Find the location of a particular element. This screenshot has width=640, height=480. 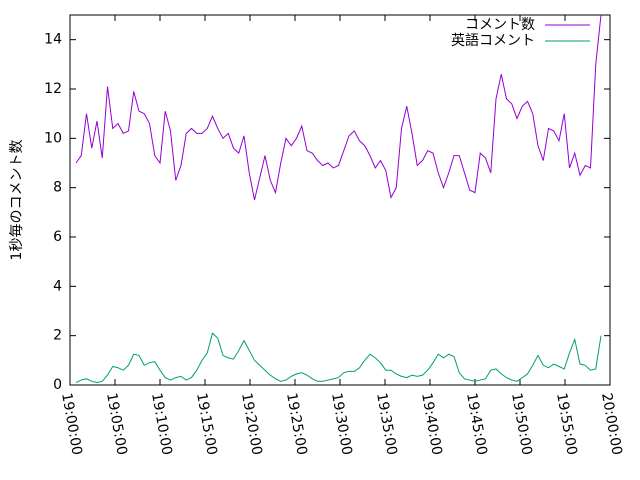

y-tick-label: 2 is located at coordinates (57, 336).